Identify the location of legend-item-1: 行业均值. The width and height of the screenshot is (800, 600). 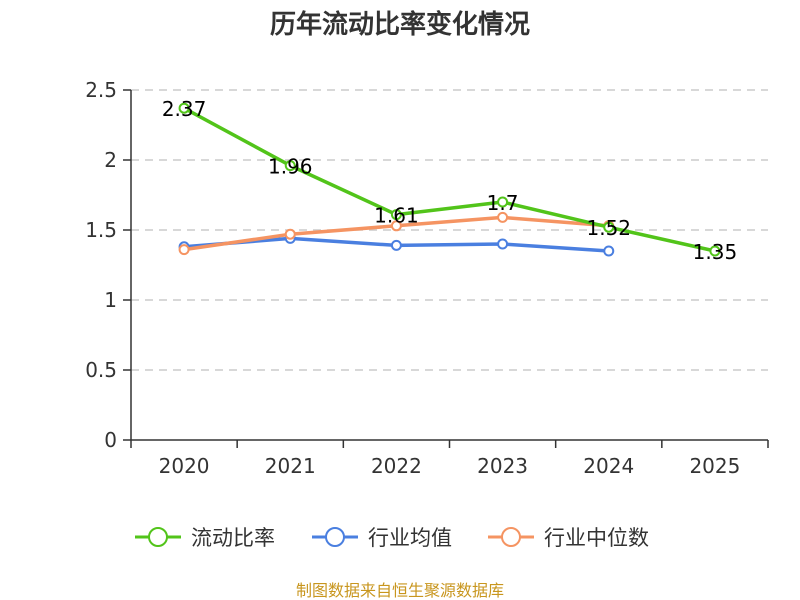
(382, 538).